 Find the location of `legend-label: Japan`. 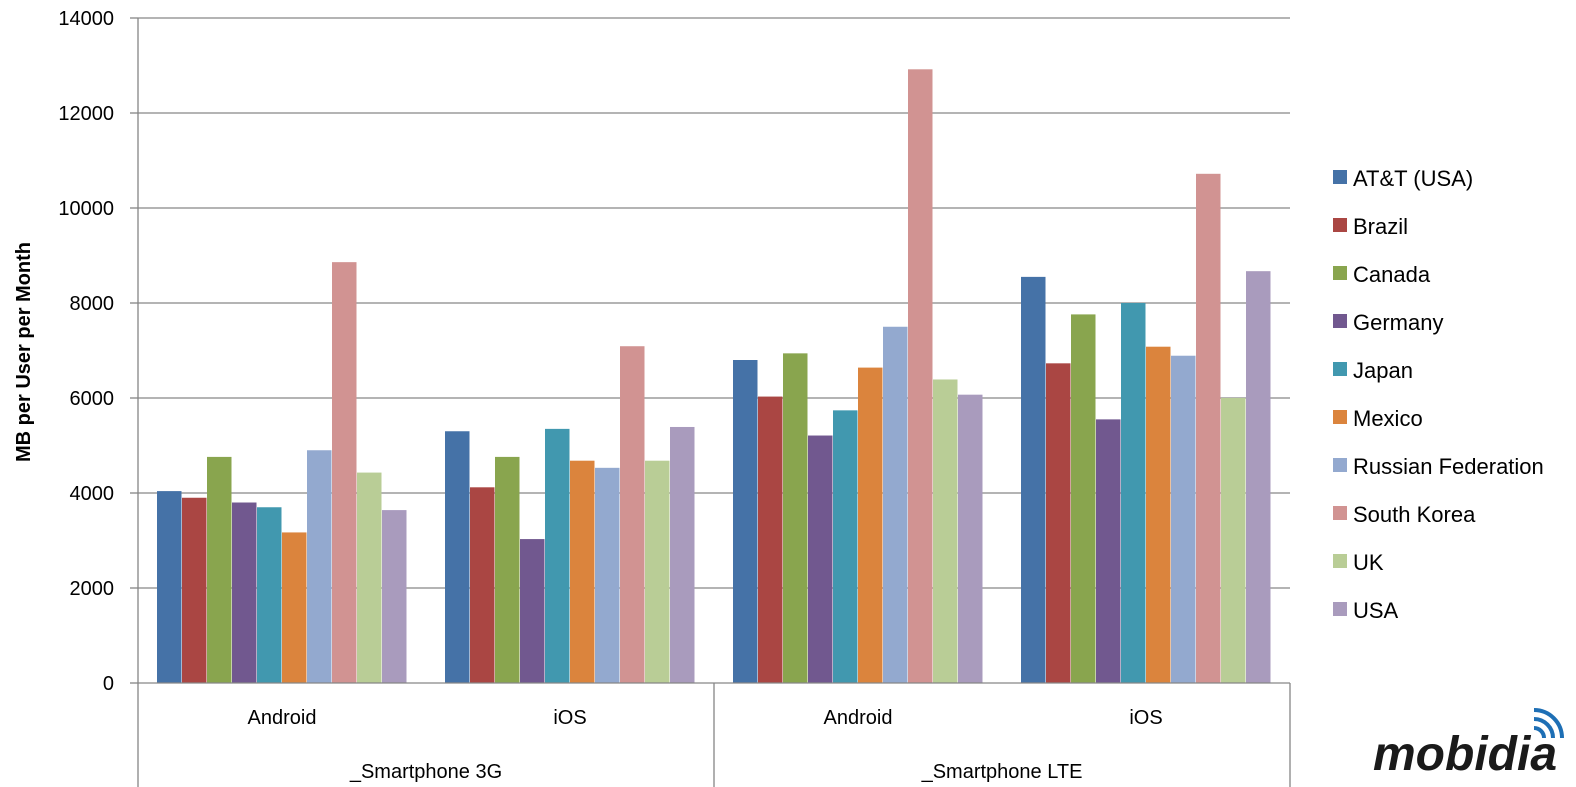

legend-label: Japan is located at coordinates (1383, 370).